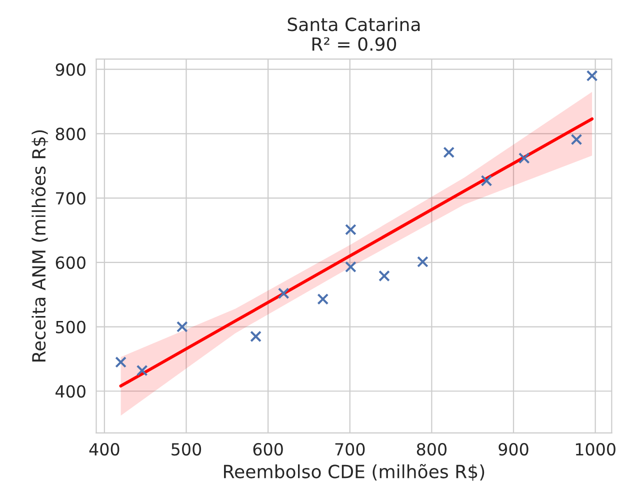 Image resolution: width=621 pixels, height=492 pixels. What do you see at coordinates (71, 134) in the screenshot?
I see `y-tick-label: 800` at bounding box center [71, 134].